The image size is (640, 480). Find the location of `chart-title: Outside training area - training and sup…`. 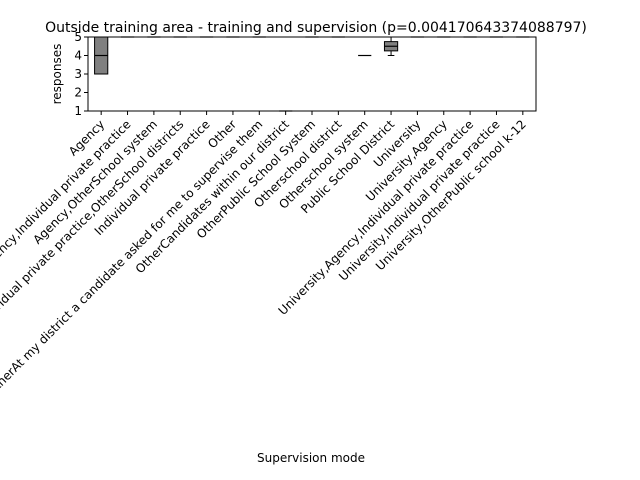

chart-title: Outside training area - training and sup… is located at coordinates (316, 28).